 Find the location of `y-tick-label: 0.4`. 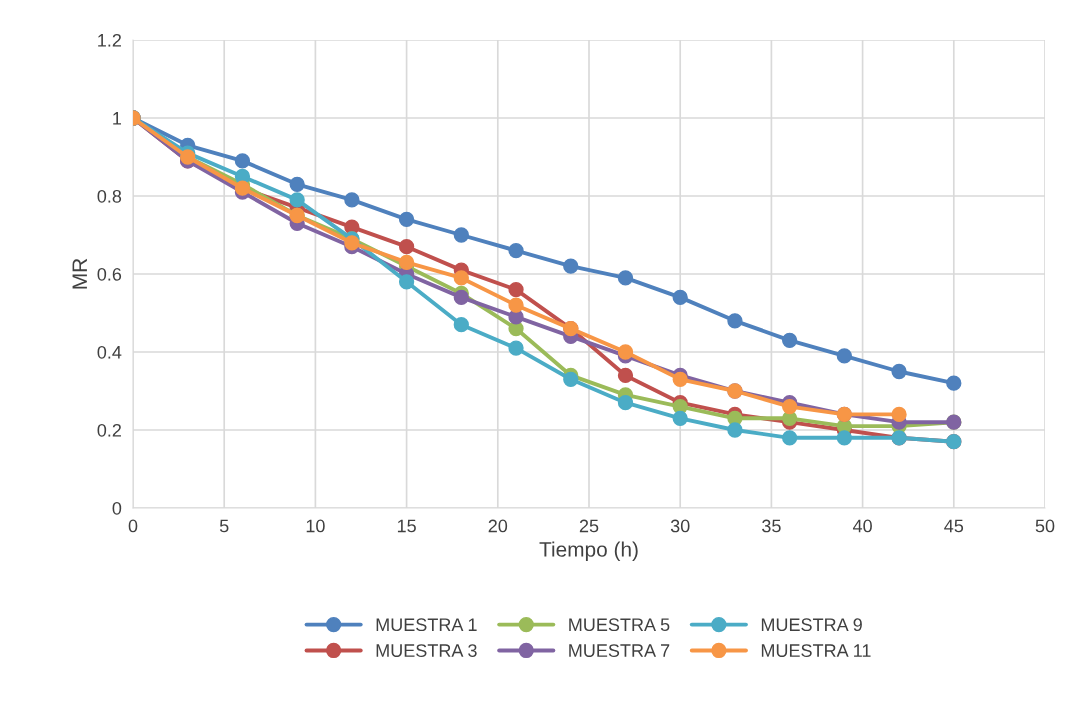

y-tick-label: 0.4 is located at coordinates (109, 352).